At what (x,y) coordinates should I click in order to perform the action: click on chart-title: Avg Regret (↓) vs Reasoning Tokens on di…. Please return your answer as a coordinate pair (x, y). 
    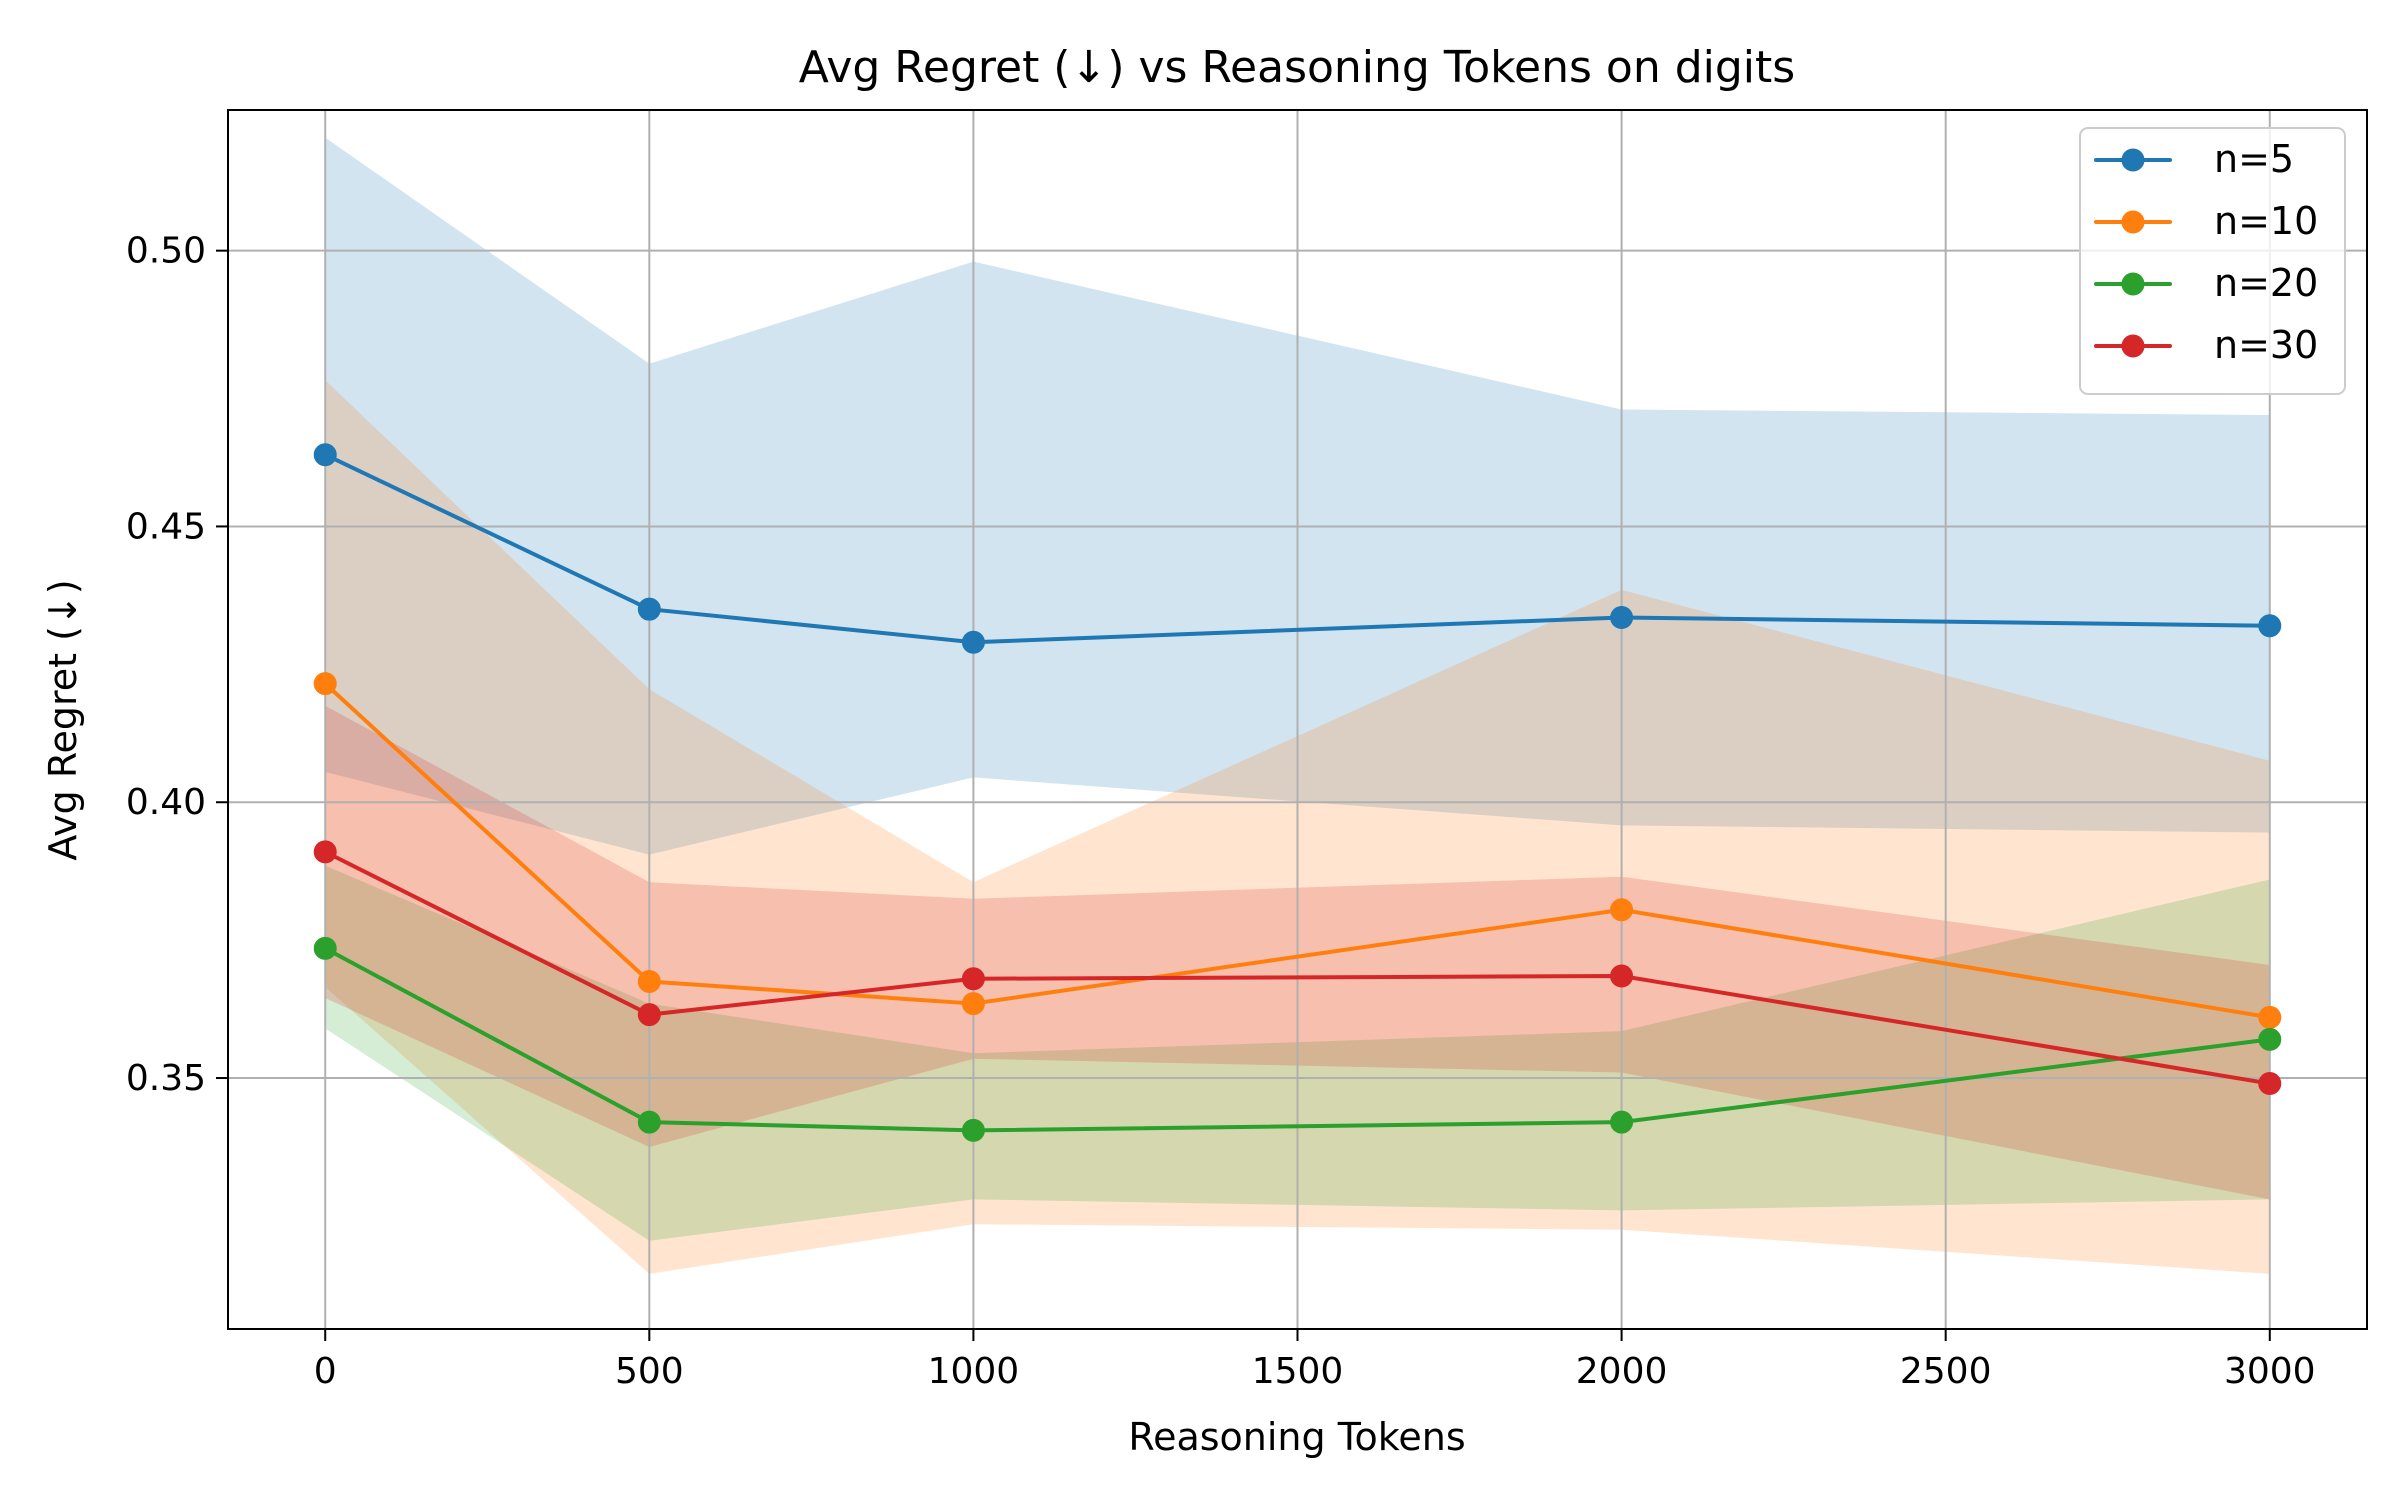
    Looking at the image, I should click on (1297, 67).